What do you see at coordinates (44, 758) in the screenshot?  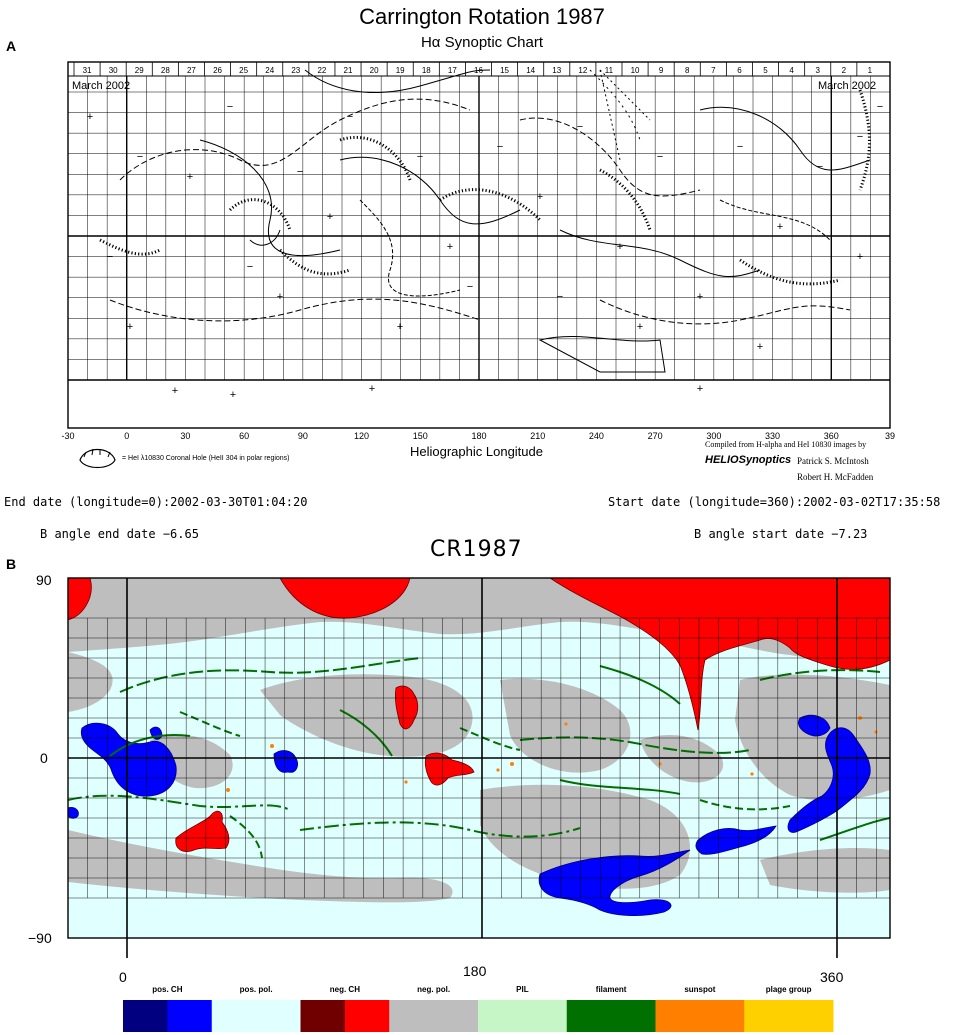 I see `y-tick-0: 0` at bounding box center [44, 758].